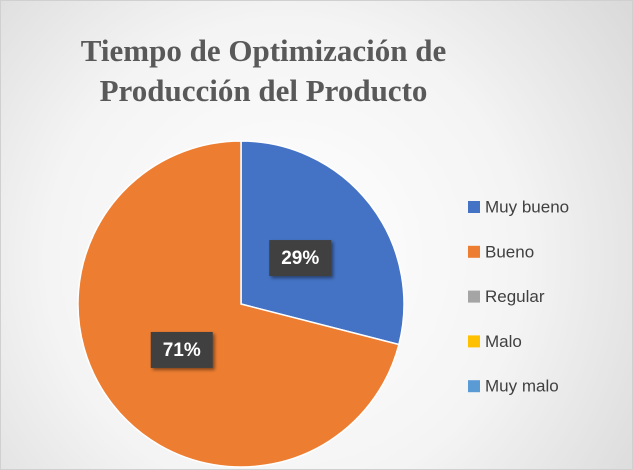 The width and height of the screenshot is (633, 470). I want to click on data-label: 71%, so click(182, 350).